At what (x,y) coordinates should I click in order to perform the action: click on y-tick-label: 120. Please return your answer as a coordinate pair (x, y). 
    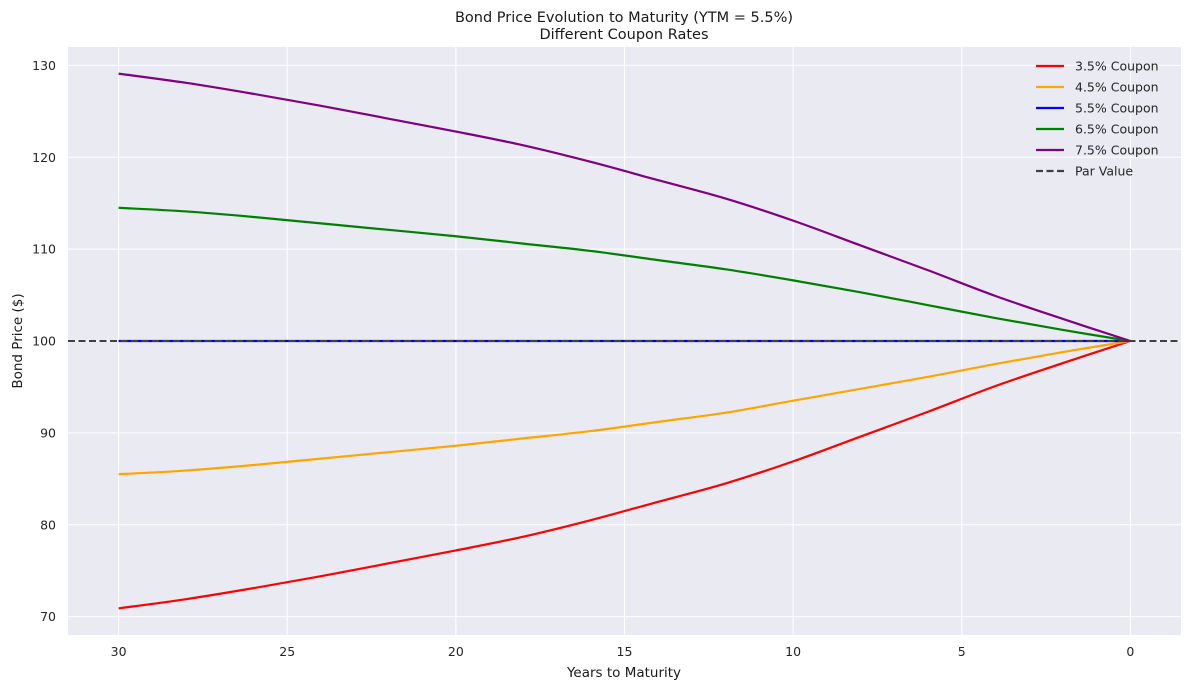
    Looking at the image, I should click on (44, 157).